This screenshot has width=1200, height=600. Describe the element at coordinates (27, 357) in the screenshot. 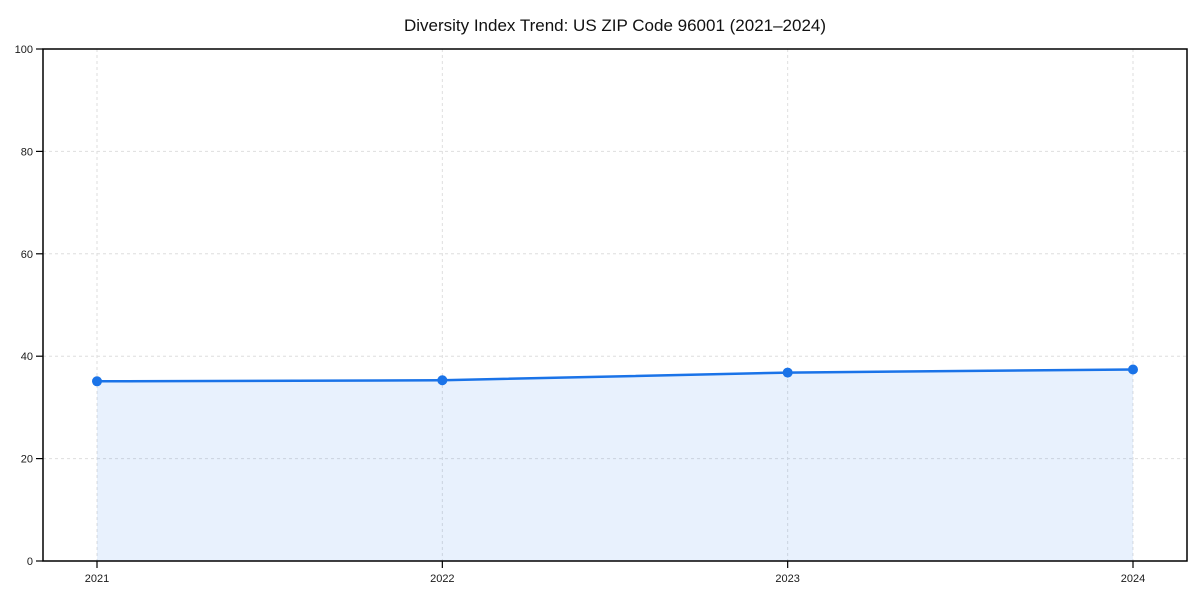

I see `y-tick-label: 40` at that location.